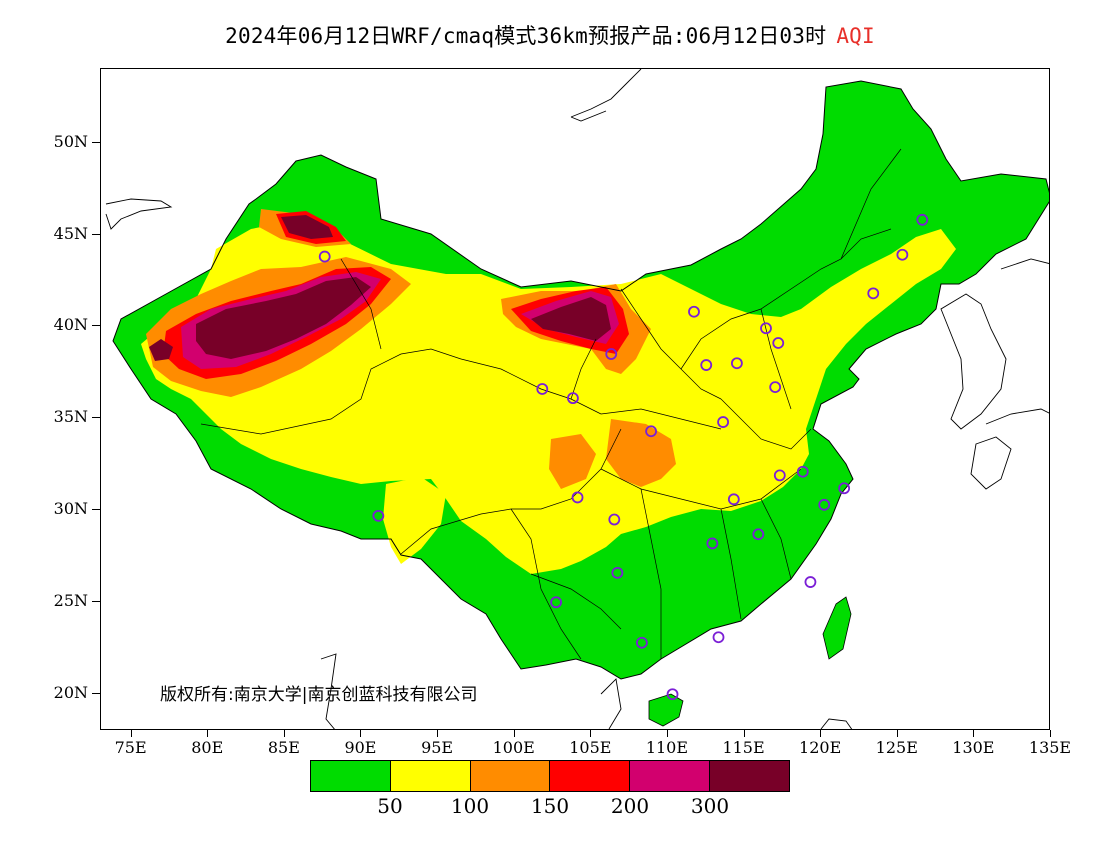 This screenshot has height=850, width=1100. What do you see at coordinates (130, 747) in the screenshot?
I see `x-tick-label-75E: 75E` at bounding box center [130, 747].